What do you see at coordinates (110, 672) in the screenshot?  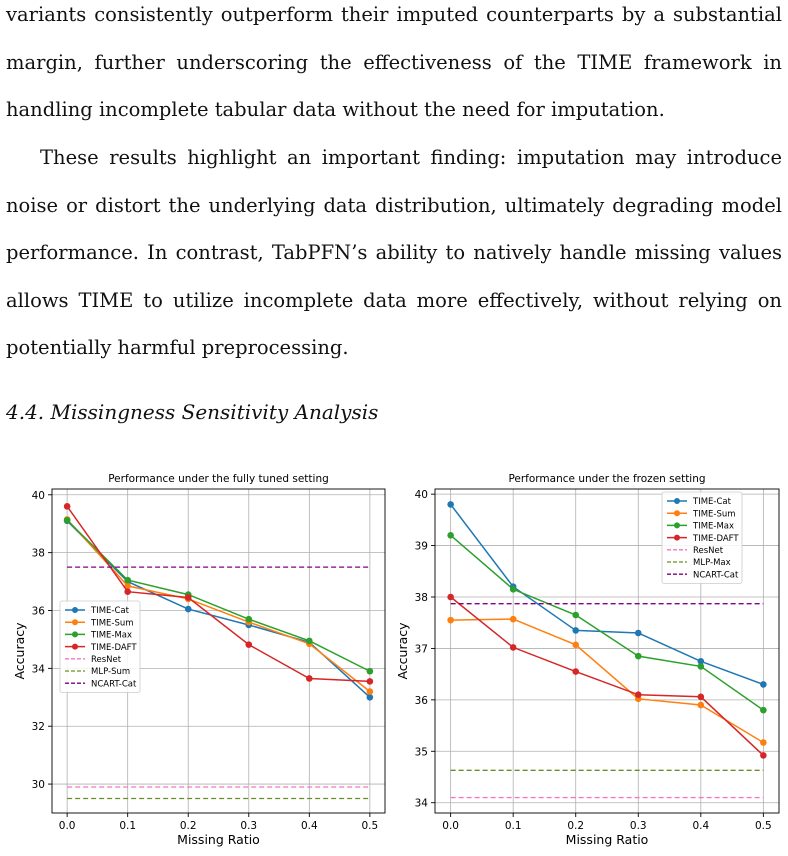 I see `legend-label: MLP-Sum` at bounding box center [110, 672].